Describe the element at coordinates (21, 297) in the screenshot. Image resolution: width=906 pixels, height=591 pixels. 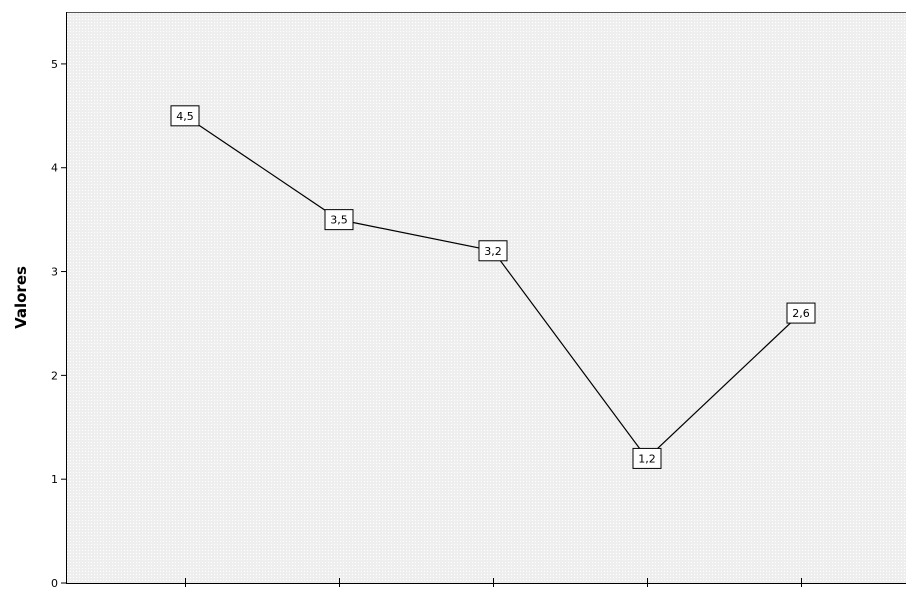
I see `y-axis-label: Valores` at that location.